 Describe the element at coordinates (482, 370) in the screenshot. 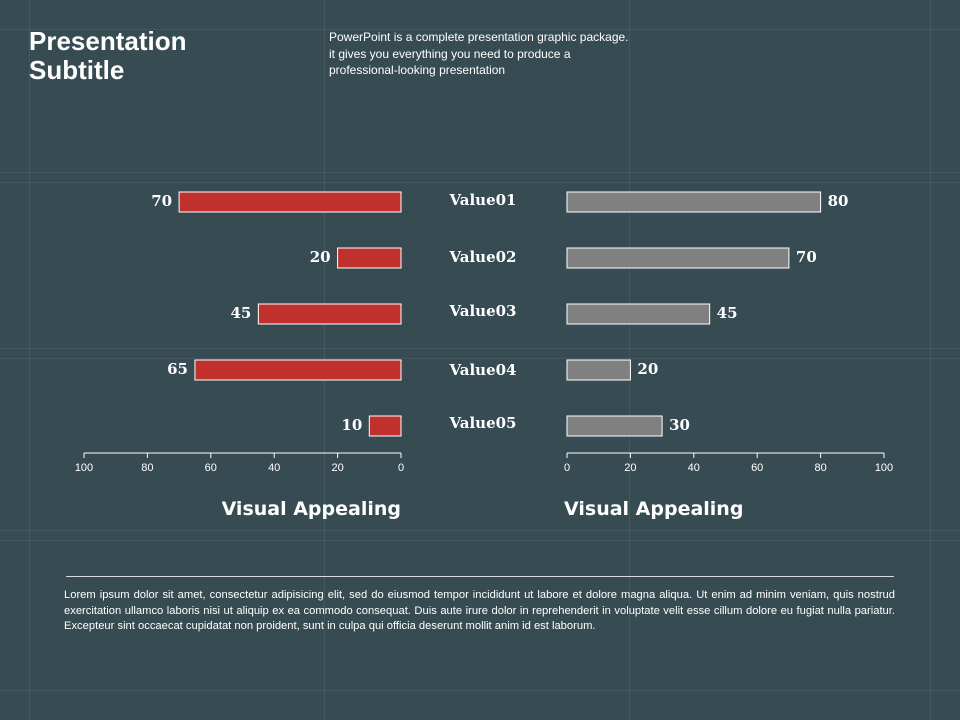

I see `category-label: Value04` at that location.